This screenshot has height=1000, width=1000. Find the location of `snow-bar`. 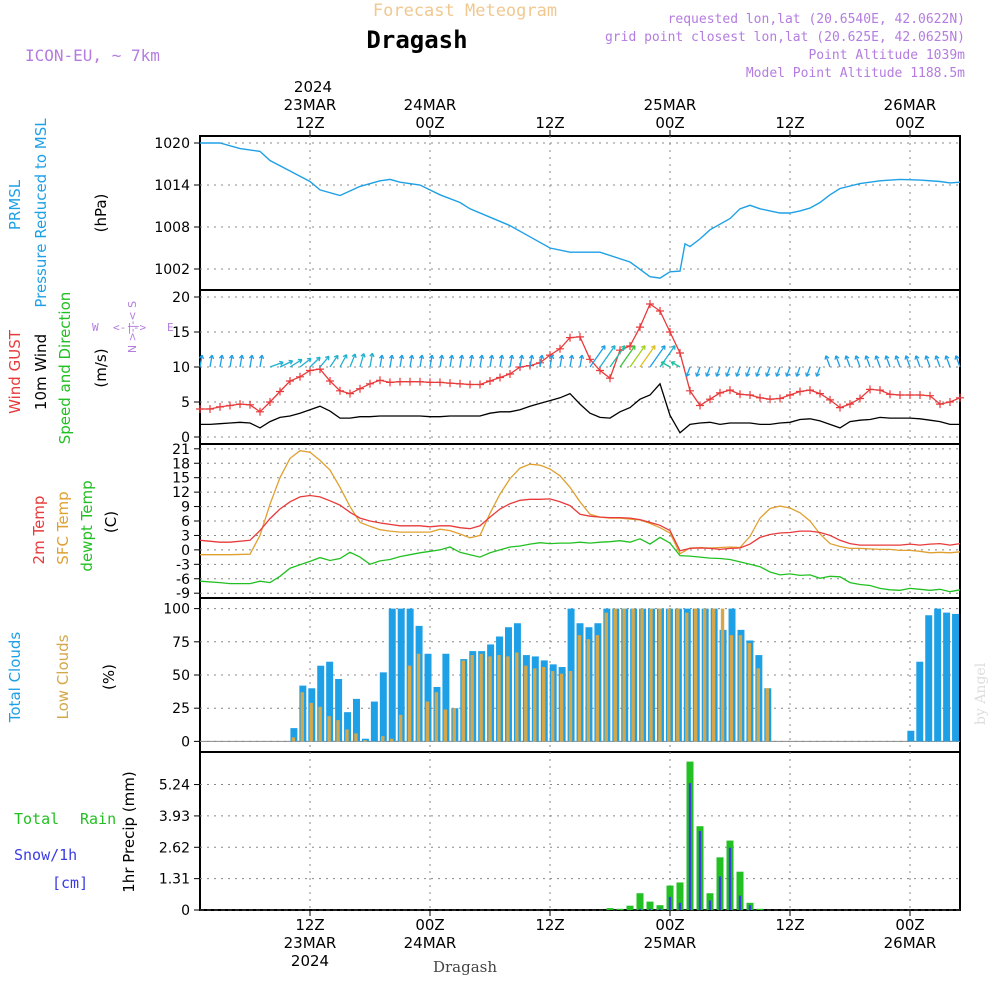

snow-bar is located at coordinates (690, 846).